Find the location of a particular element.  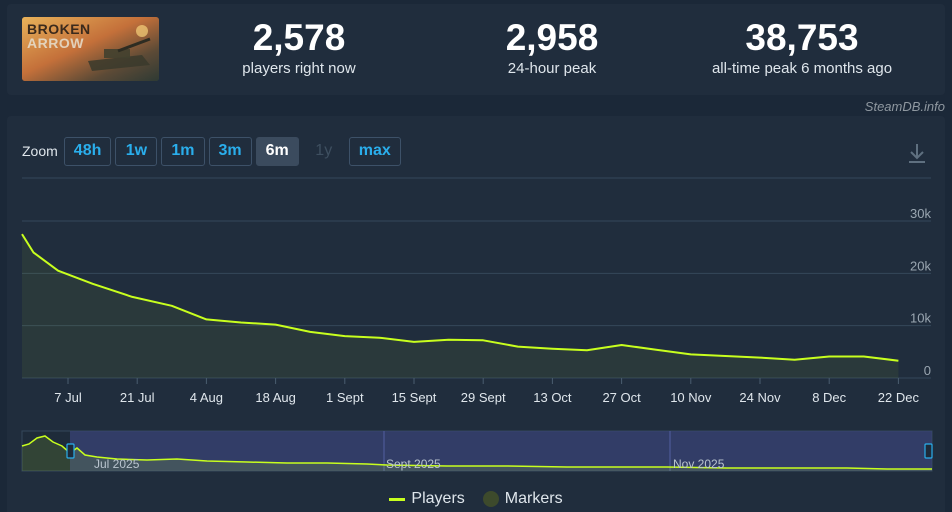

legend-item-markers: Markers is located at coordinates (522, 499).